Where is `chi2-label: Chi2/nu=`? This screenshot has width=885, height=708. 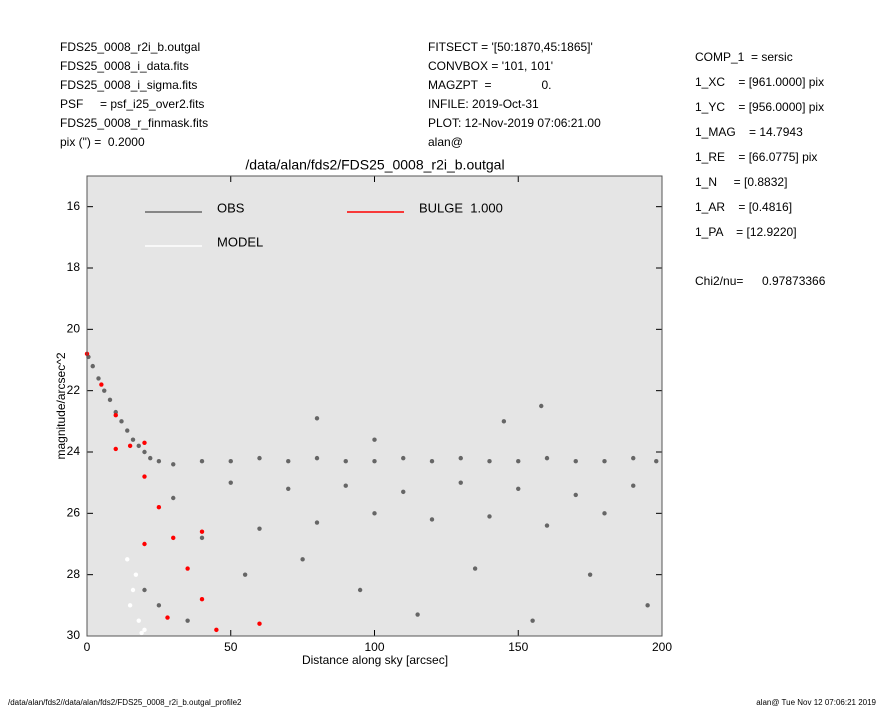 chi2-label: Chi2/nu= is located at coordinates (719, 281).